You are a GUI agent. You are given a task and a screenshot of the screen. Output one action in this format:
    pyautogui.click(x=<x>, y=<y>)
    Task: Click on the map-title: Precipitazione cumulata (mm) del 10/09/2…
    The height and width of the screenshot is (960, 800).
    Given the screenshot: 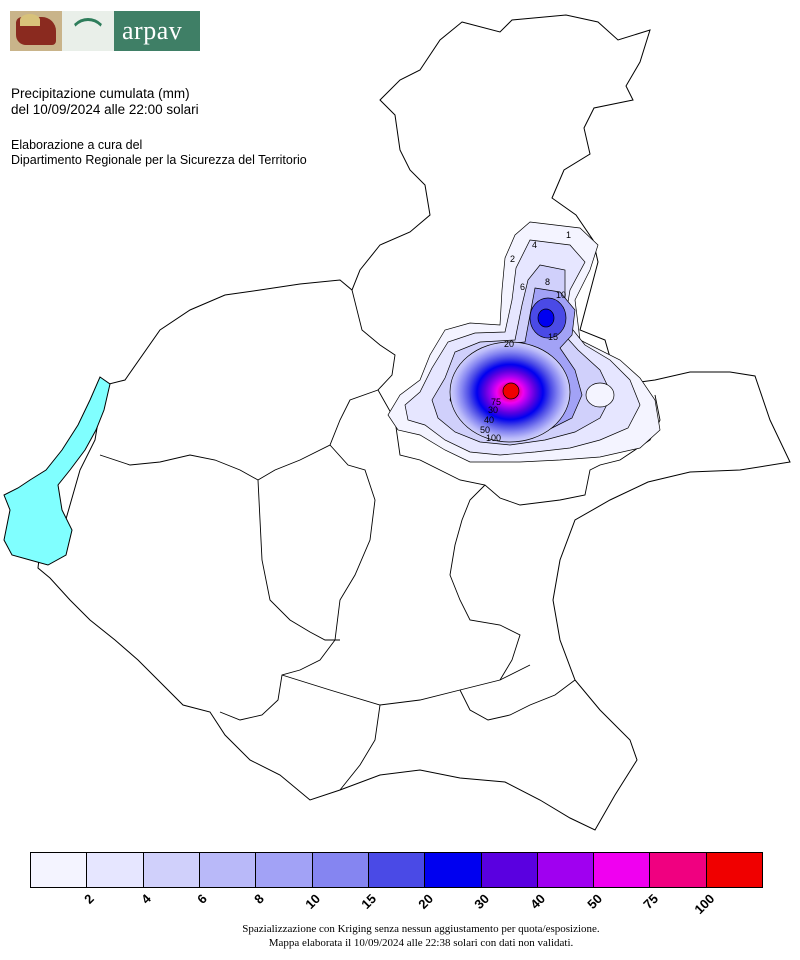 What is the action you would take?
    pyautogui.click(x=105, y=102)
    